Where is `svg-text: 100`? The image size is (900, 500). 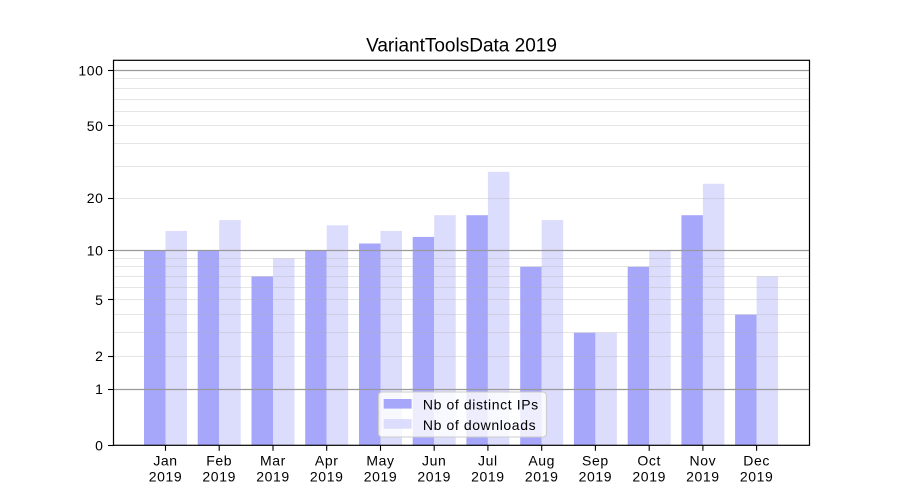 svg-text: 100 is located at coordinates (90, 70).